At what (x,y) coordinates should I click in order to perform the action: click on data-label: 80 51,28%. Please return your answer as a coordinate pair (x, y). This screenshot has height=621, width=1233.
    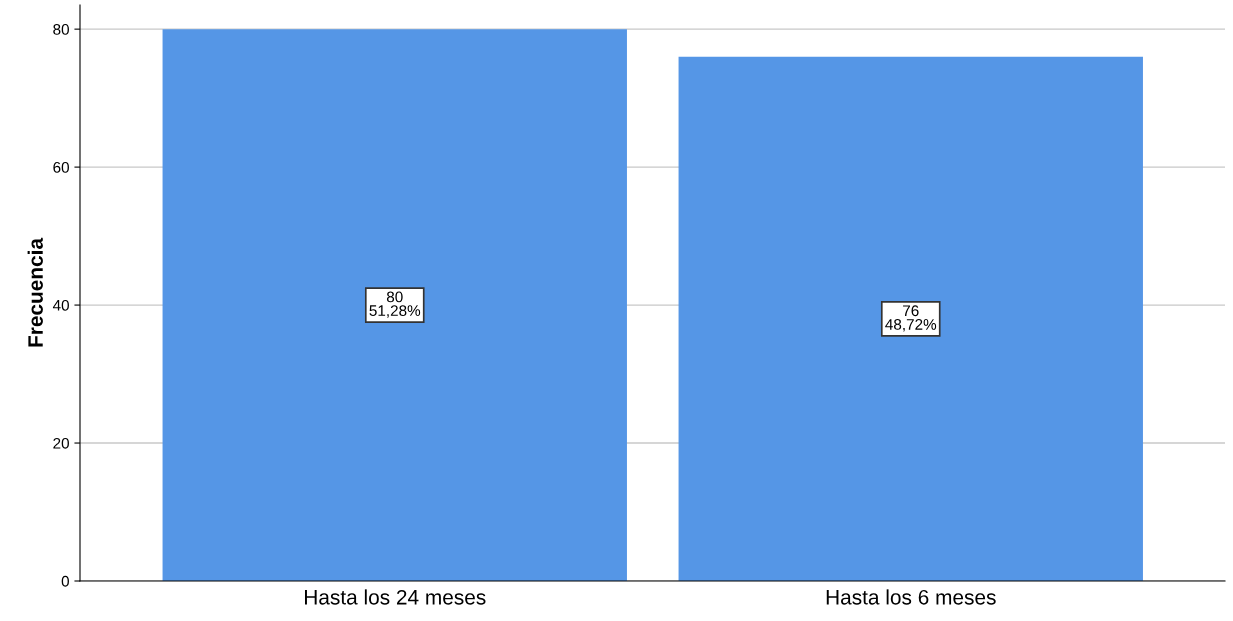
    Looking at the image, I should click on (395, 304).